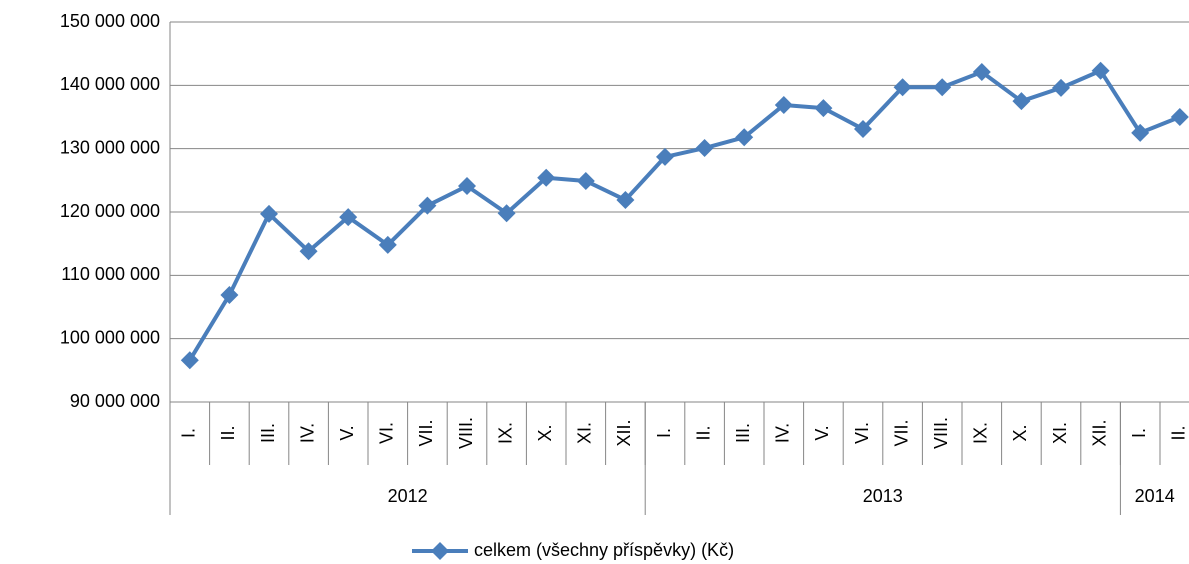 The image size is (1189, 564). What do you see at coordinates (110, 21) in the screenshot?
I see `y-tick-label: 150 000 000` at bounding box center [110, 21].